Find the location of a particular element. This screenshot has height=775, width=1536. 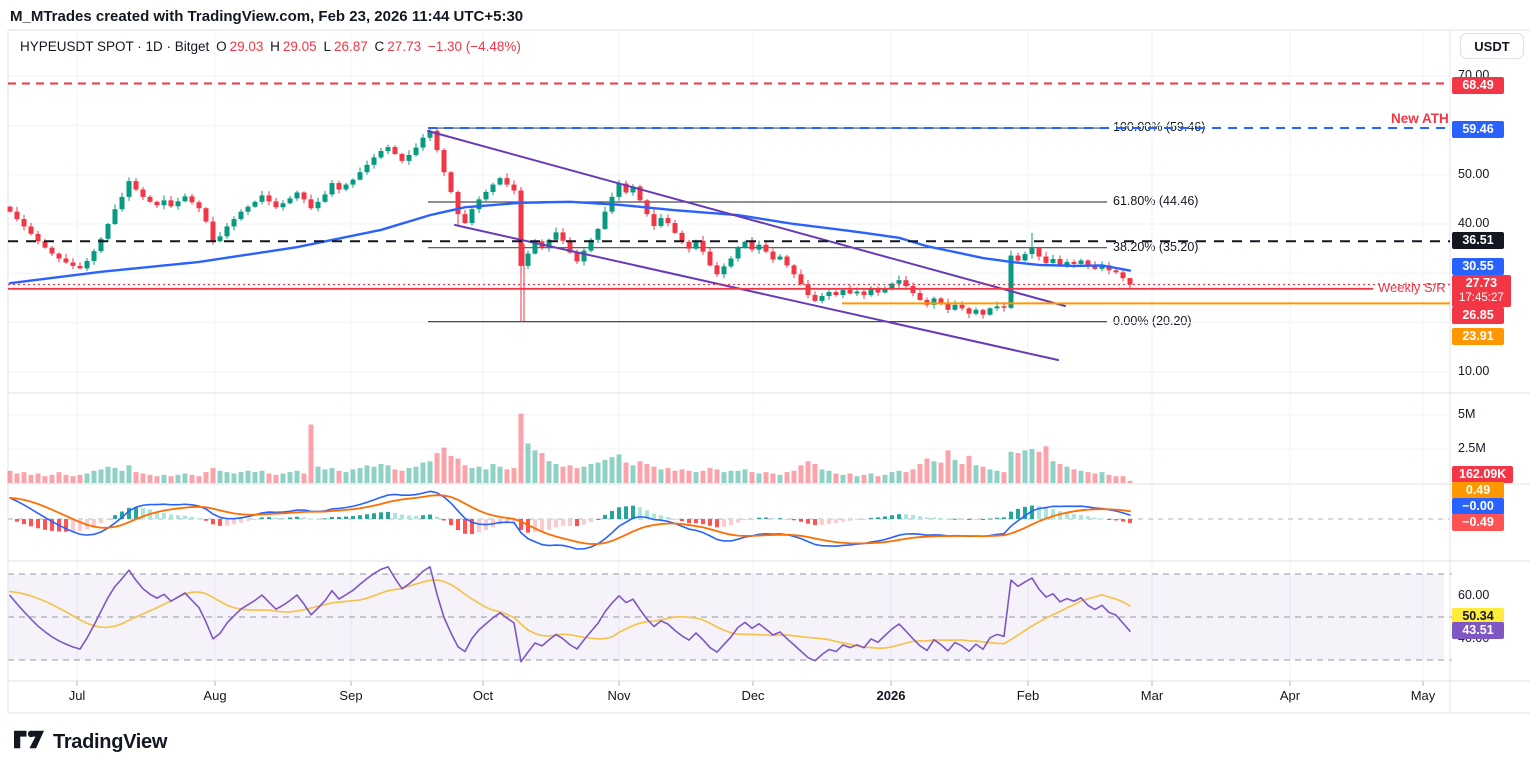

month-label-Mar: Mar is located at coordinates (1152, 695).